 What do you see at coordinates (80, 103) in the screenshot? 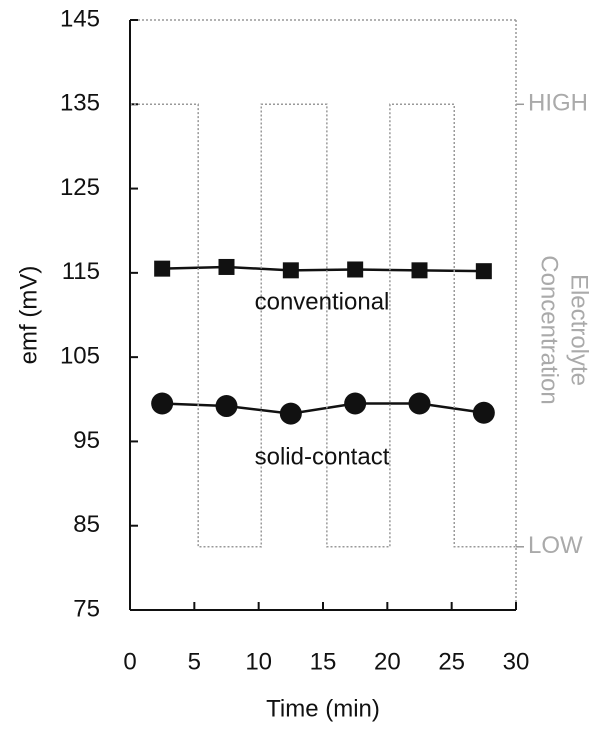
I see `y-tick-label: 135` at bounding box center [80, 103].